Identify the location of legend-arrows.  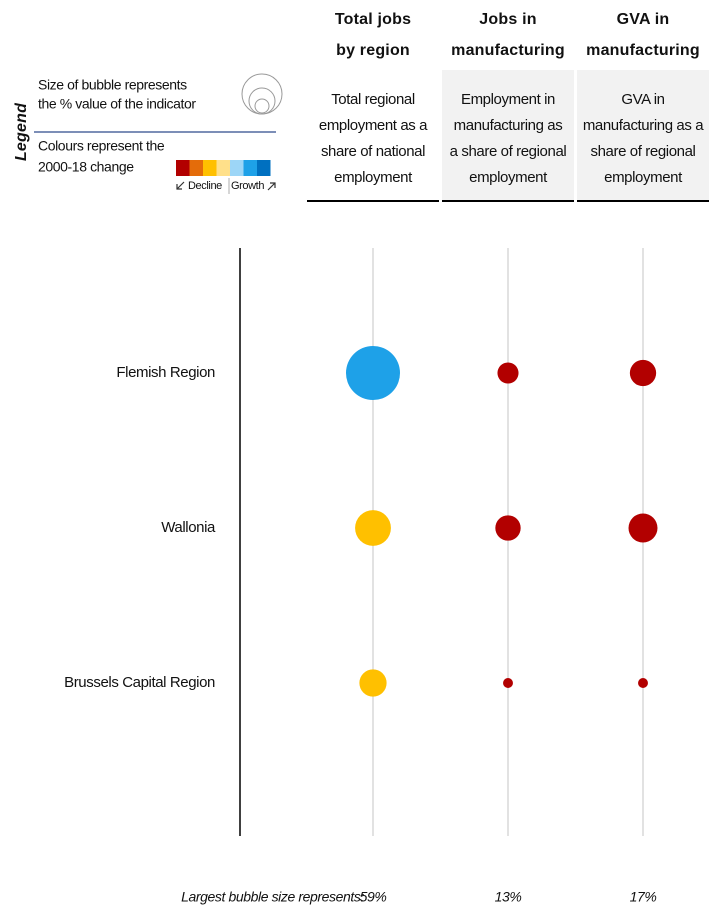
(226, 186).